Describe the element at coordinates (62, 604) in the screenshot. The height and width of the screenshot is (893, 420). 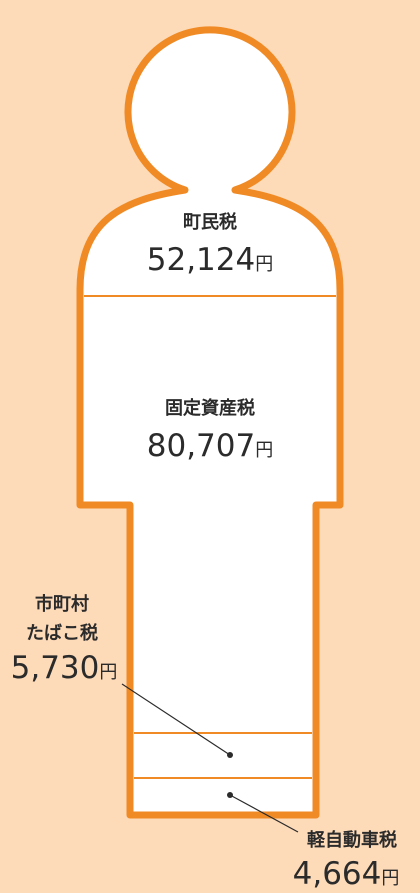
I see `label: 市町村` at that location.